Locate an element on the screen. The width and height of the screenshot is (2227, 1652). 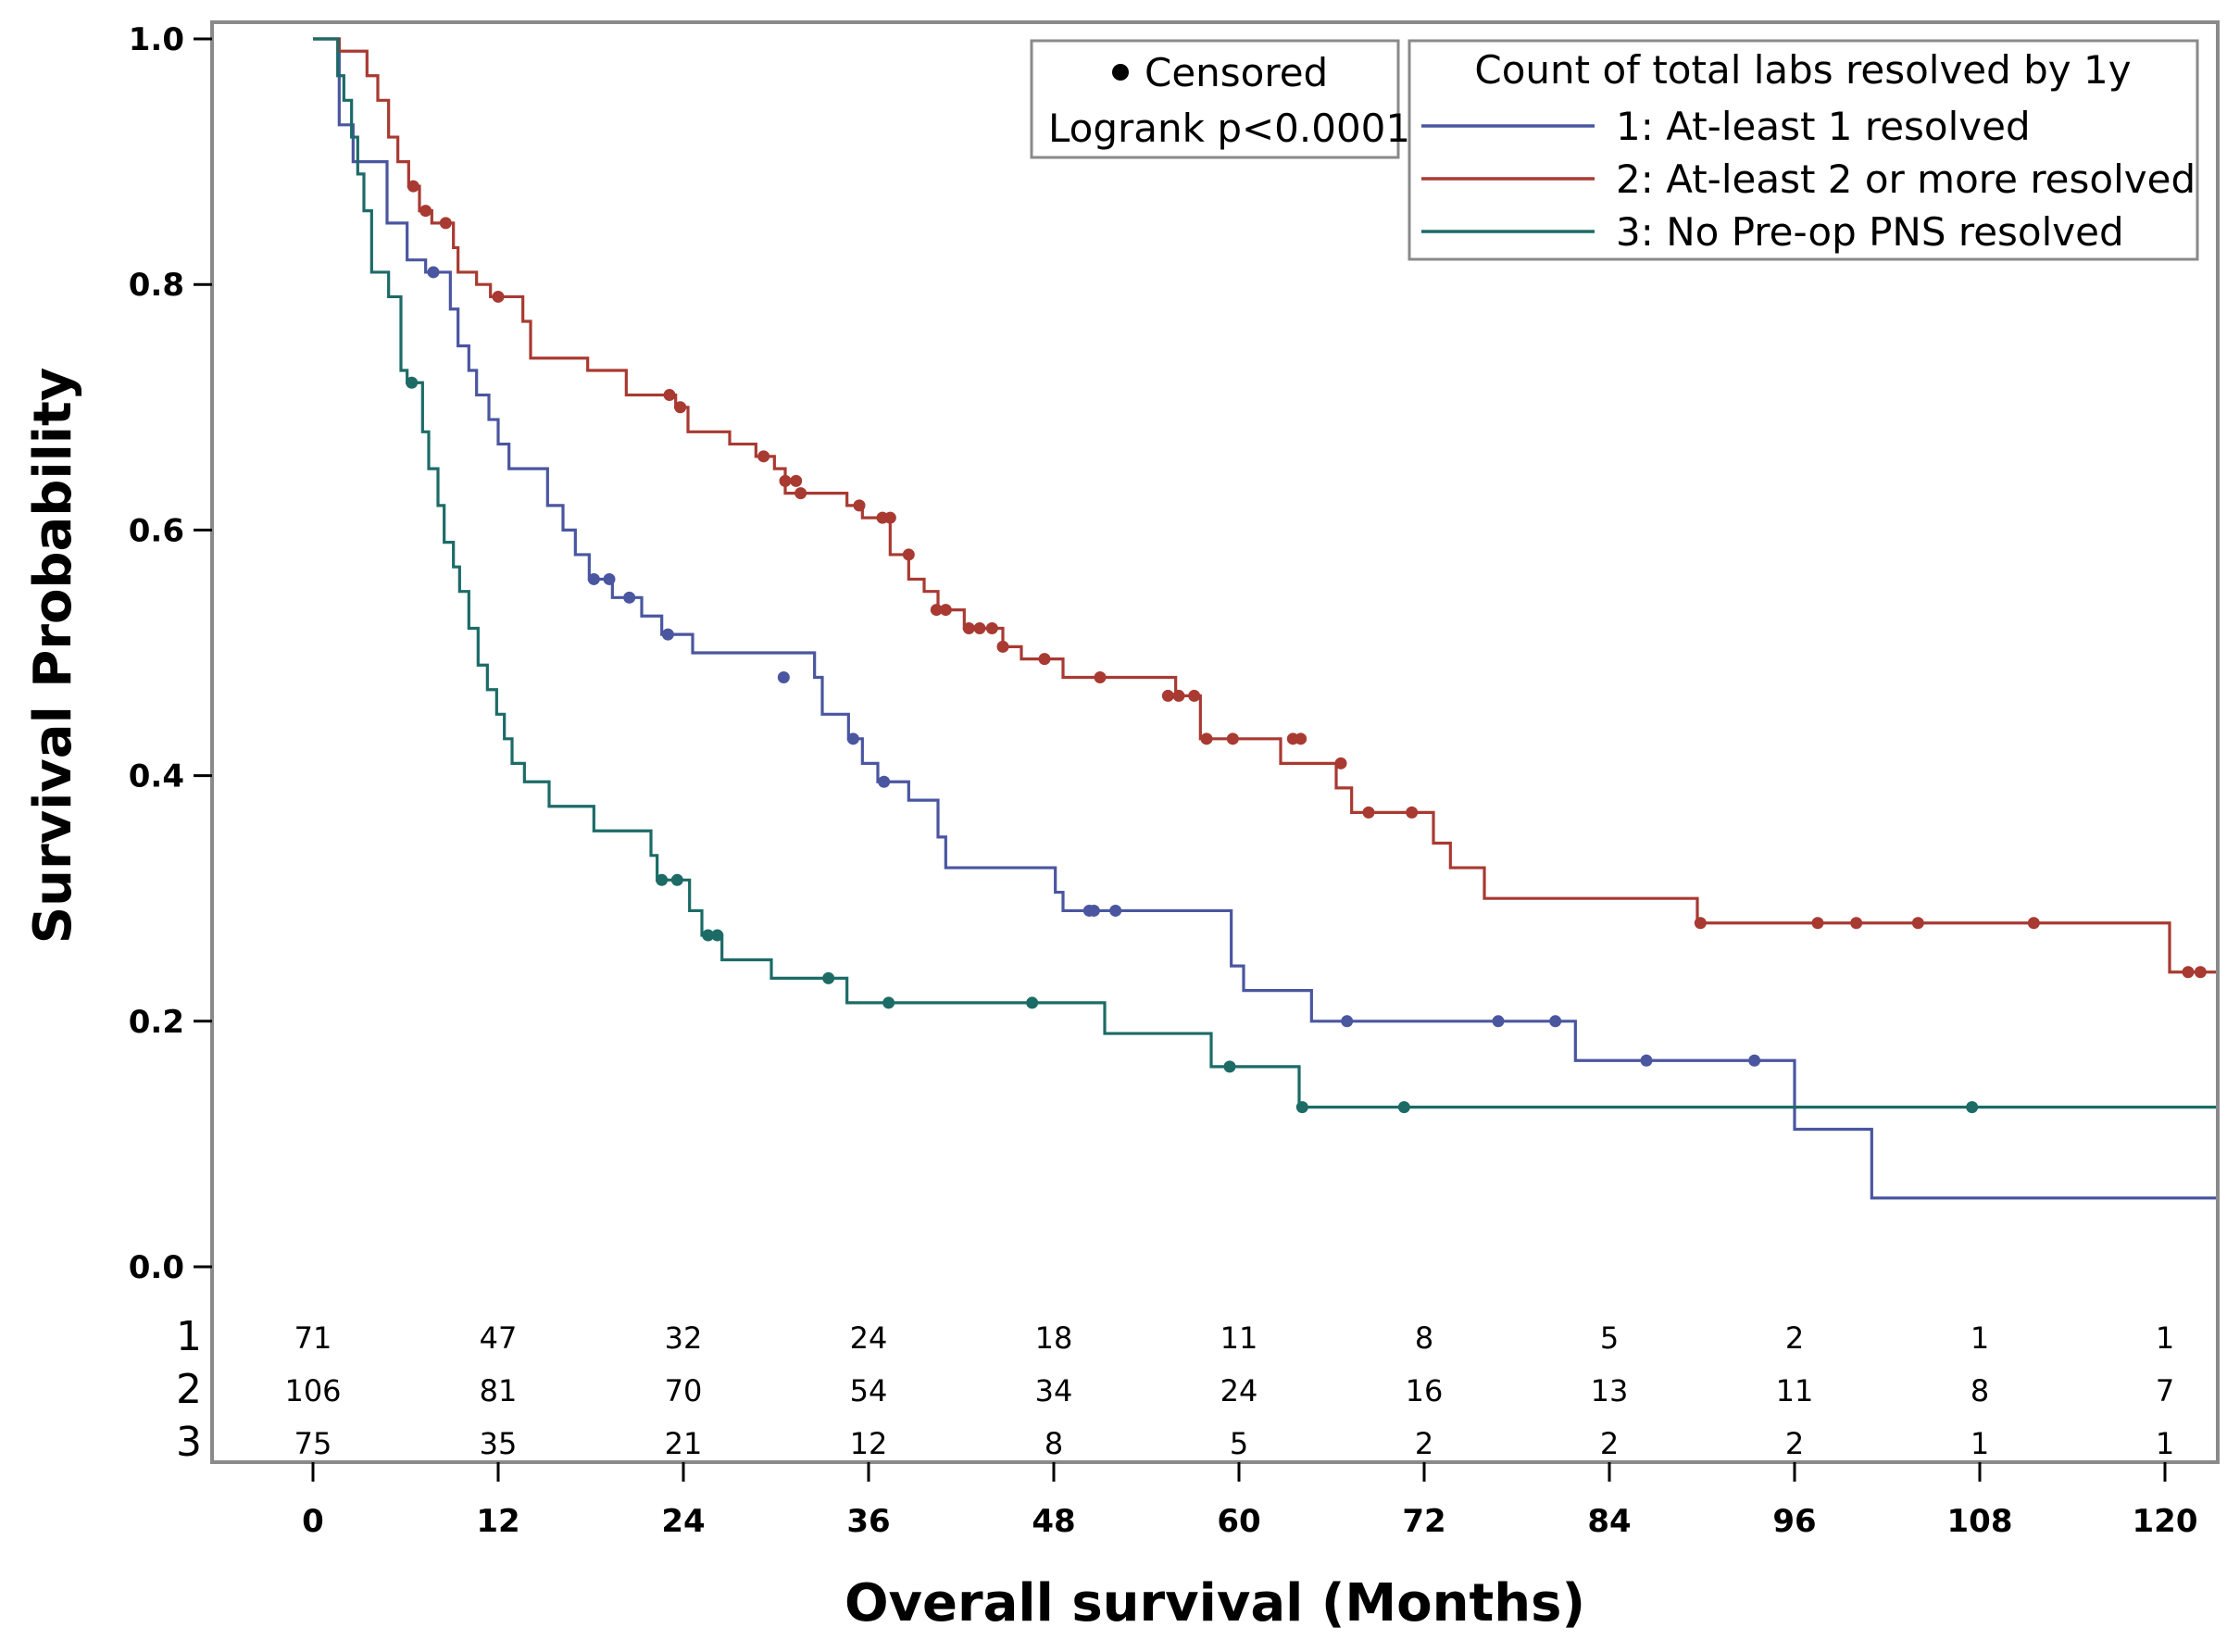
x-tick-label-4: 48 is located at coordinates (1053, 1521).